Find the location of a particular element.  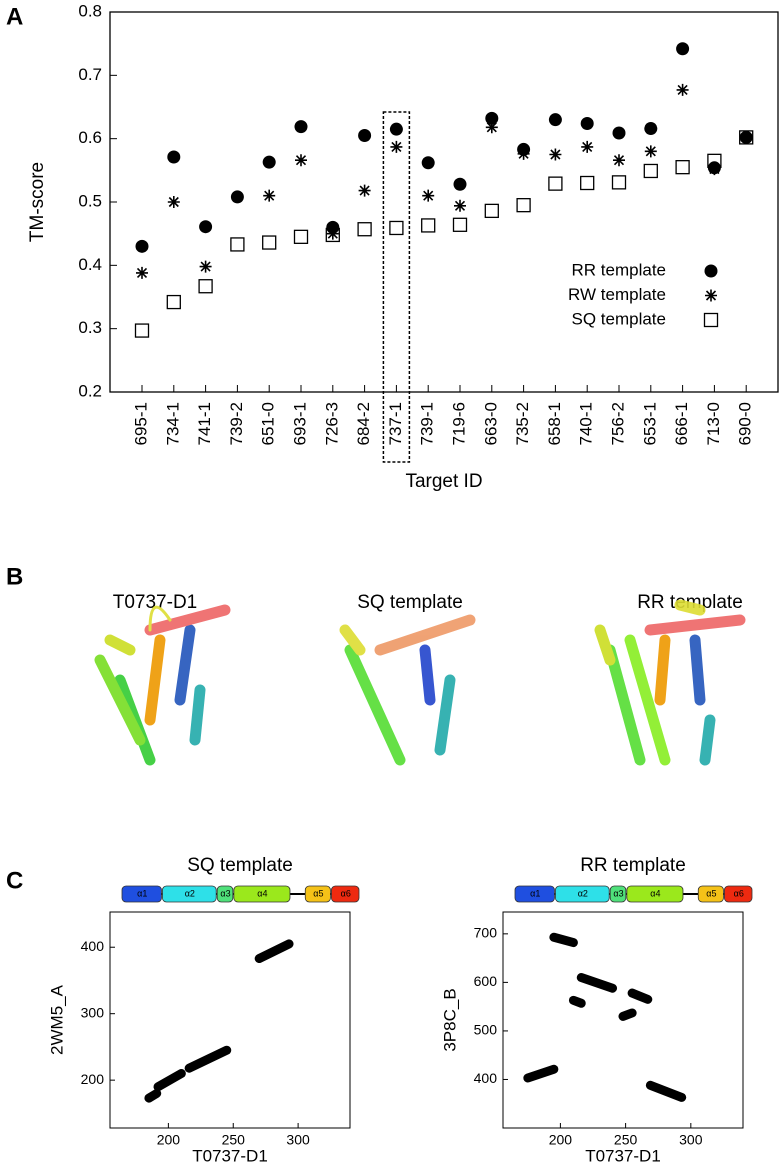

x-tick-label: 726-3 is located at coordinates (331, 423).